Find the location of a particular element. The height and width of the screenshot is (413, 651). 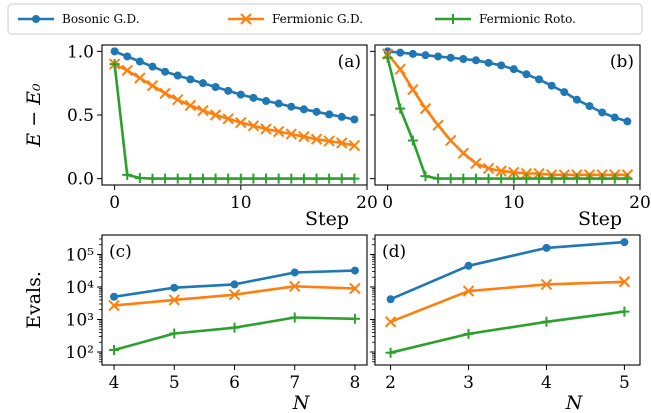

y-tick-label: 0.5 is located at coordinates (80, 116).